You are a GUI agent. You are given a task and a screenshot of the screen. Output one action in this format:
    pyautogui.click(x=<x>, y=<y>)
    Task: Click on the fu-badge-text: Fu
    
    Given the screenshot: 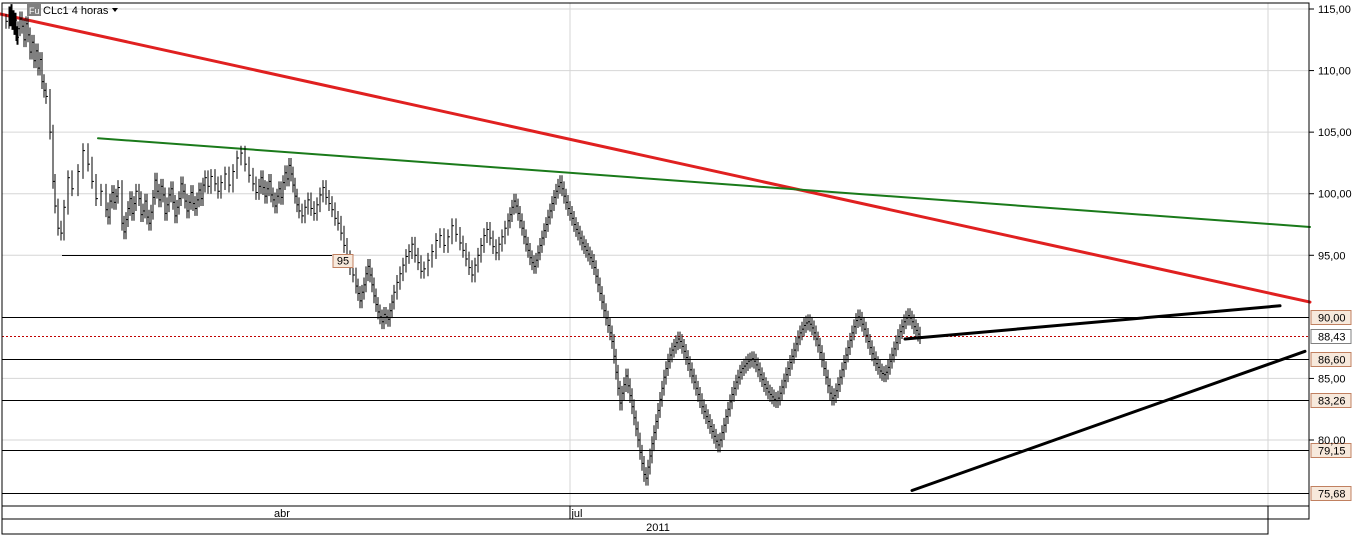 What is the action you would take?
    pyautogui.click(x=34, y=11)
    